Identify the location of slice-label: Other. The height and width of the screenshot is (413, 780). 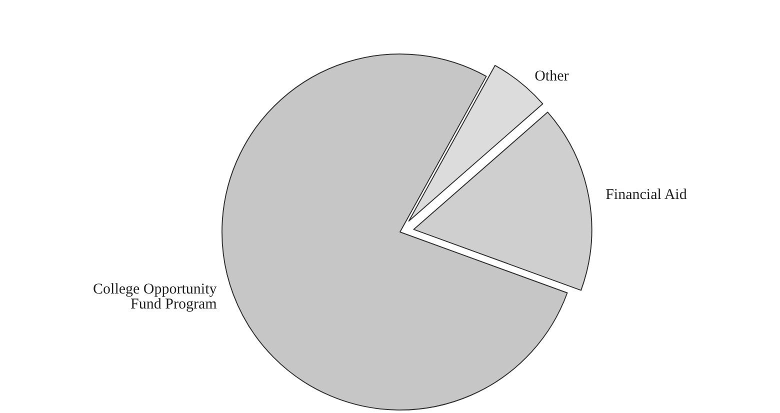
(551, 76).